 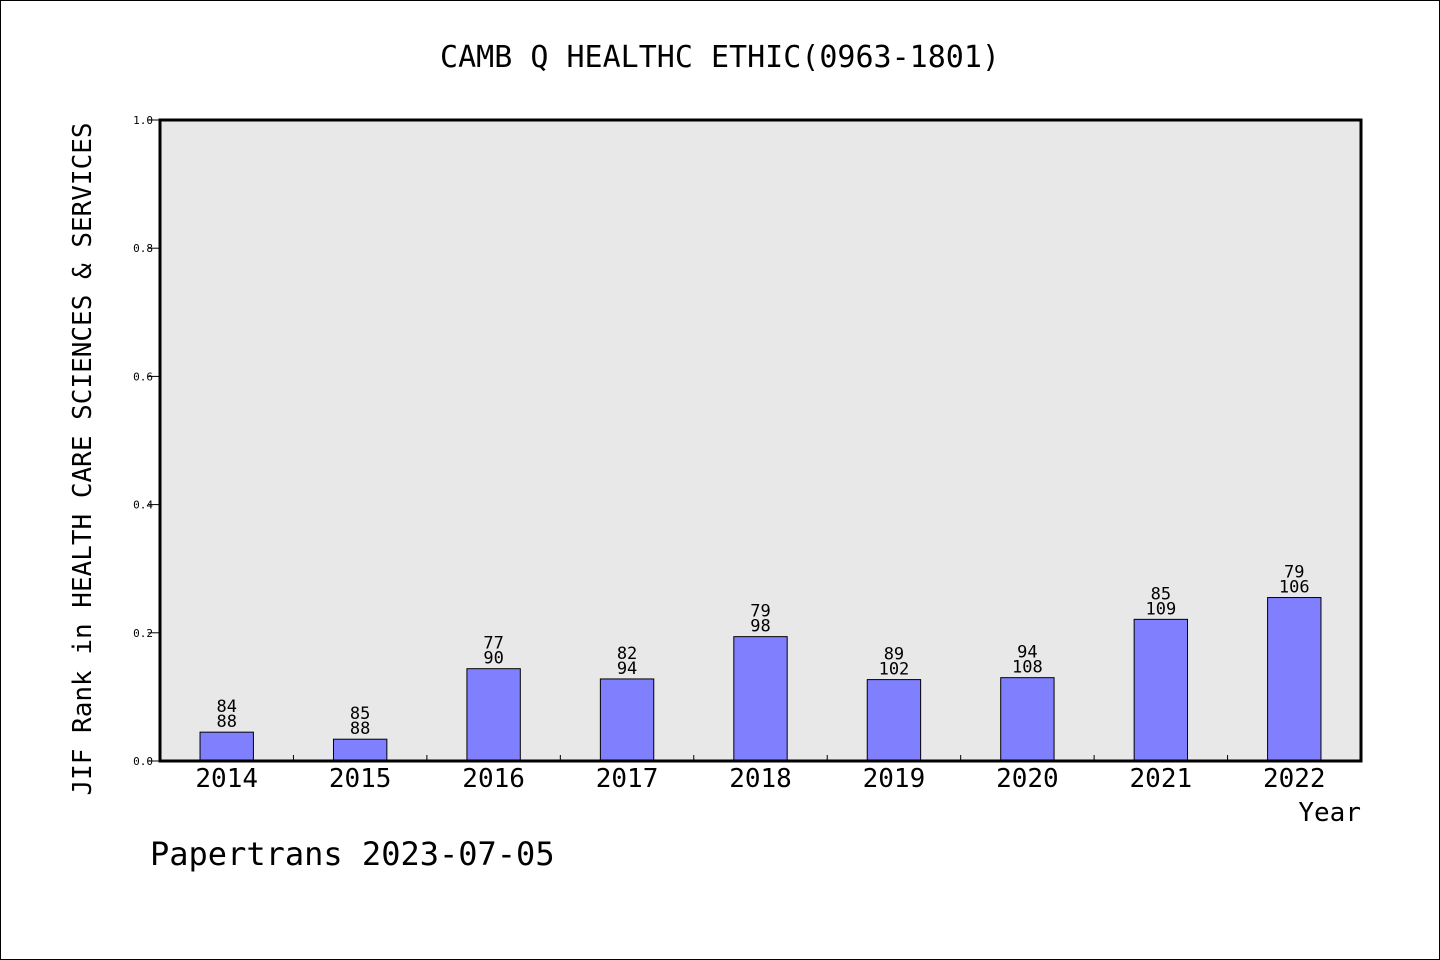 I want to click on bar-rank-label: 89, so click(x=894, y=655).